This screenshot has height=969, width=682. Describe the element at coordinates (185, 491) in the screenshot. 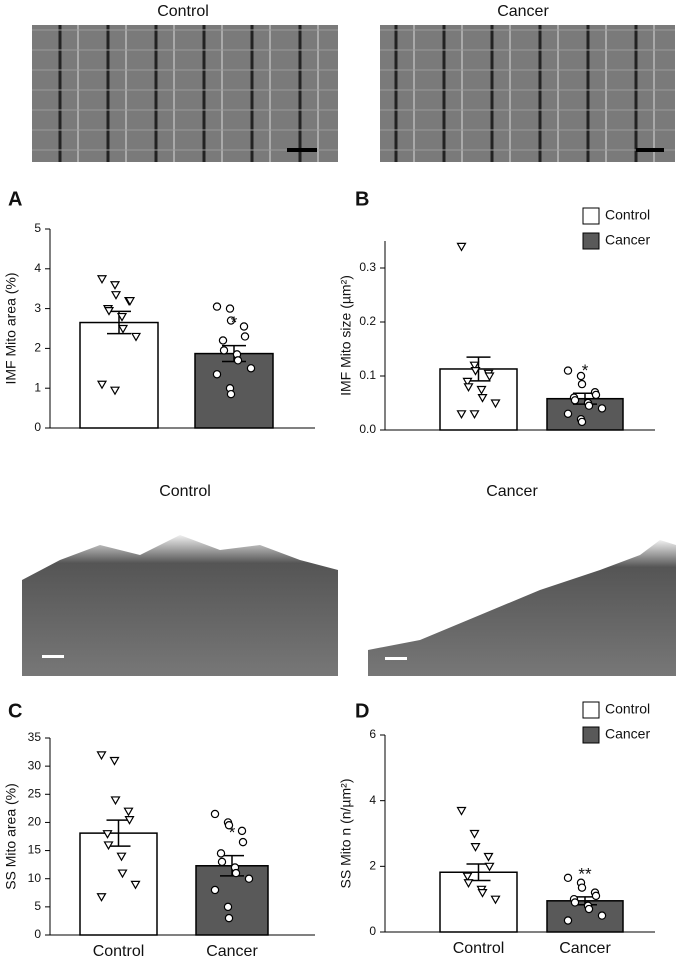

I see `micrograph-label: Control` at that location.